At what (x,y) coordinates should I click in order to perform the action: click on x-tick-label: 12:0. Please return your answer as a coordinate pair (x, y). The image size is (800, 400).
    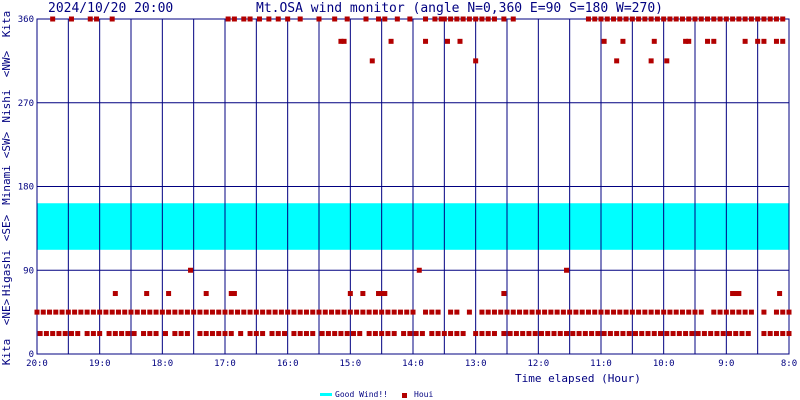
    Looking at the image, I should click on (538, 364).